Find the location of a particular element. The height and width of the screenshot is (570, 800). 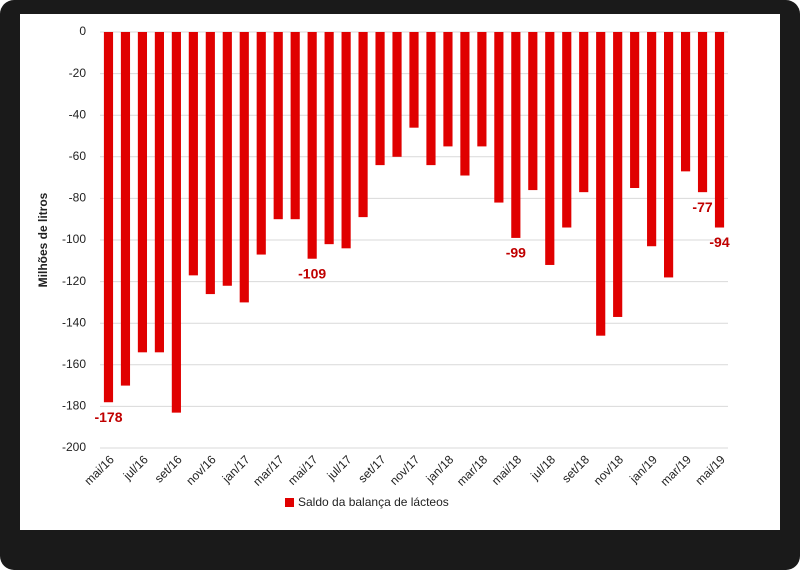

data-label: -99 is located at coordinates (516, 253).